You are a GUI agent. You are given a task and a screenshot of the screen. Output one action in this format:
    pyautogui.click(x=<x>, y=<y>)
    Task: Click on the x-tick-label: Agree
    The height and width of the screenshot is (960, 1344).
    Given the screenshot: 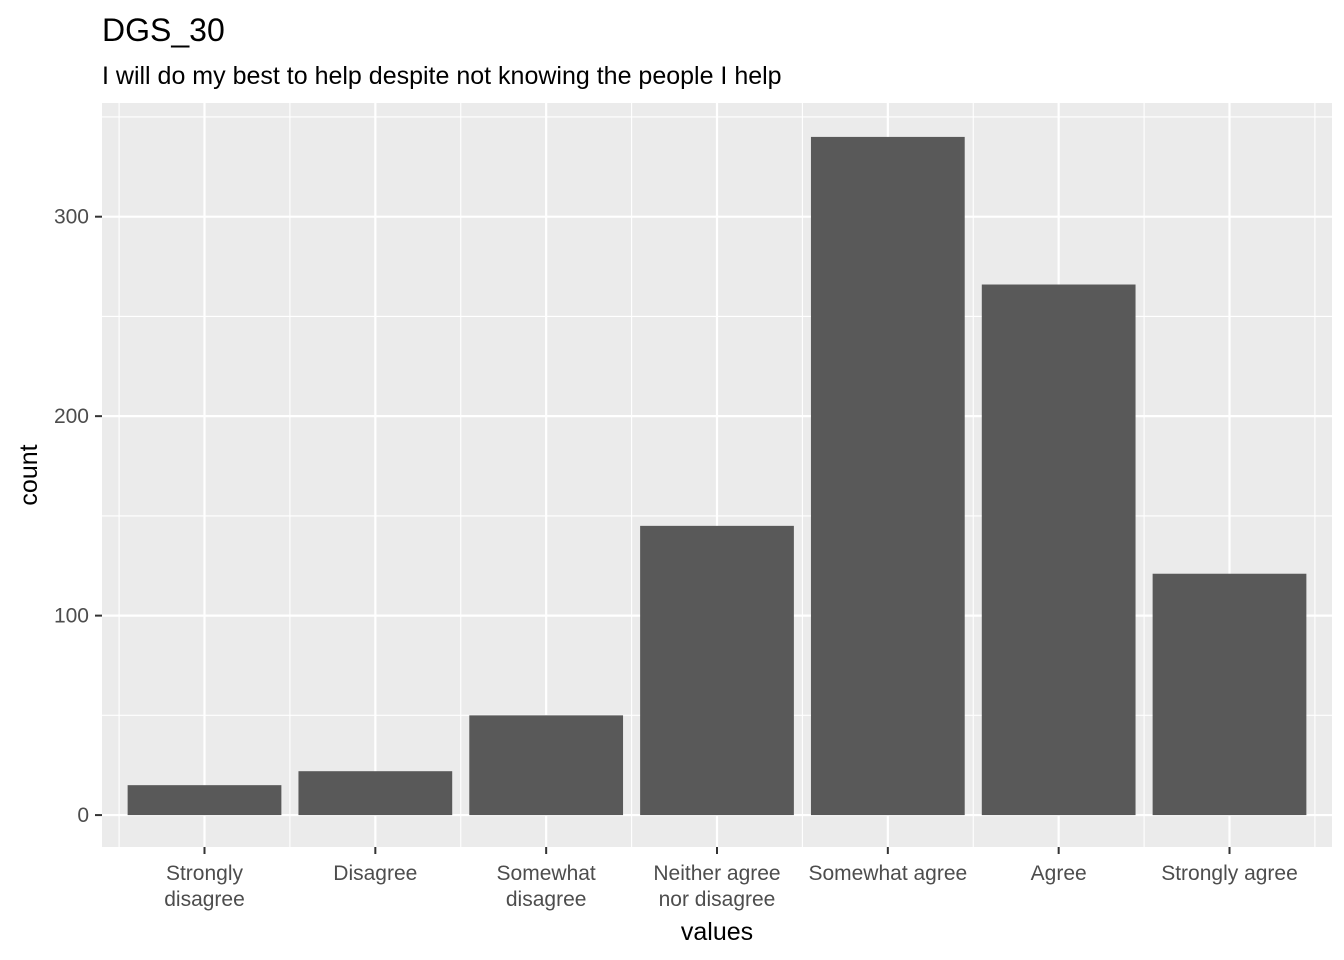 What is the action you would take?
    pyautogui.click(x=1059, y=873)
    